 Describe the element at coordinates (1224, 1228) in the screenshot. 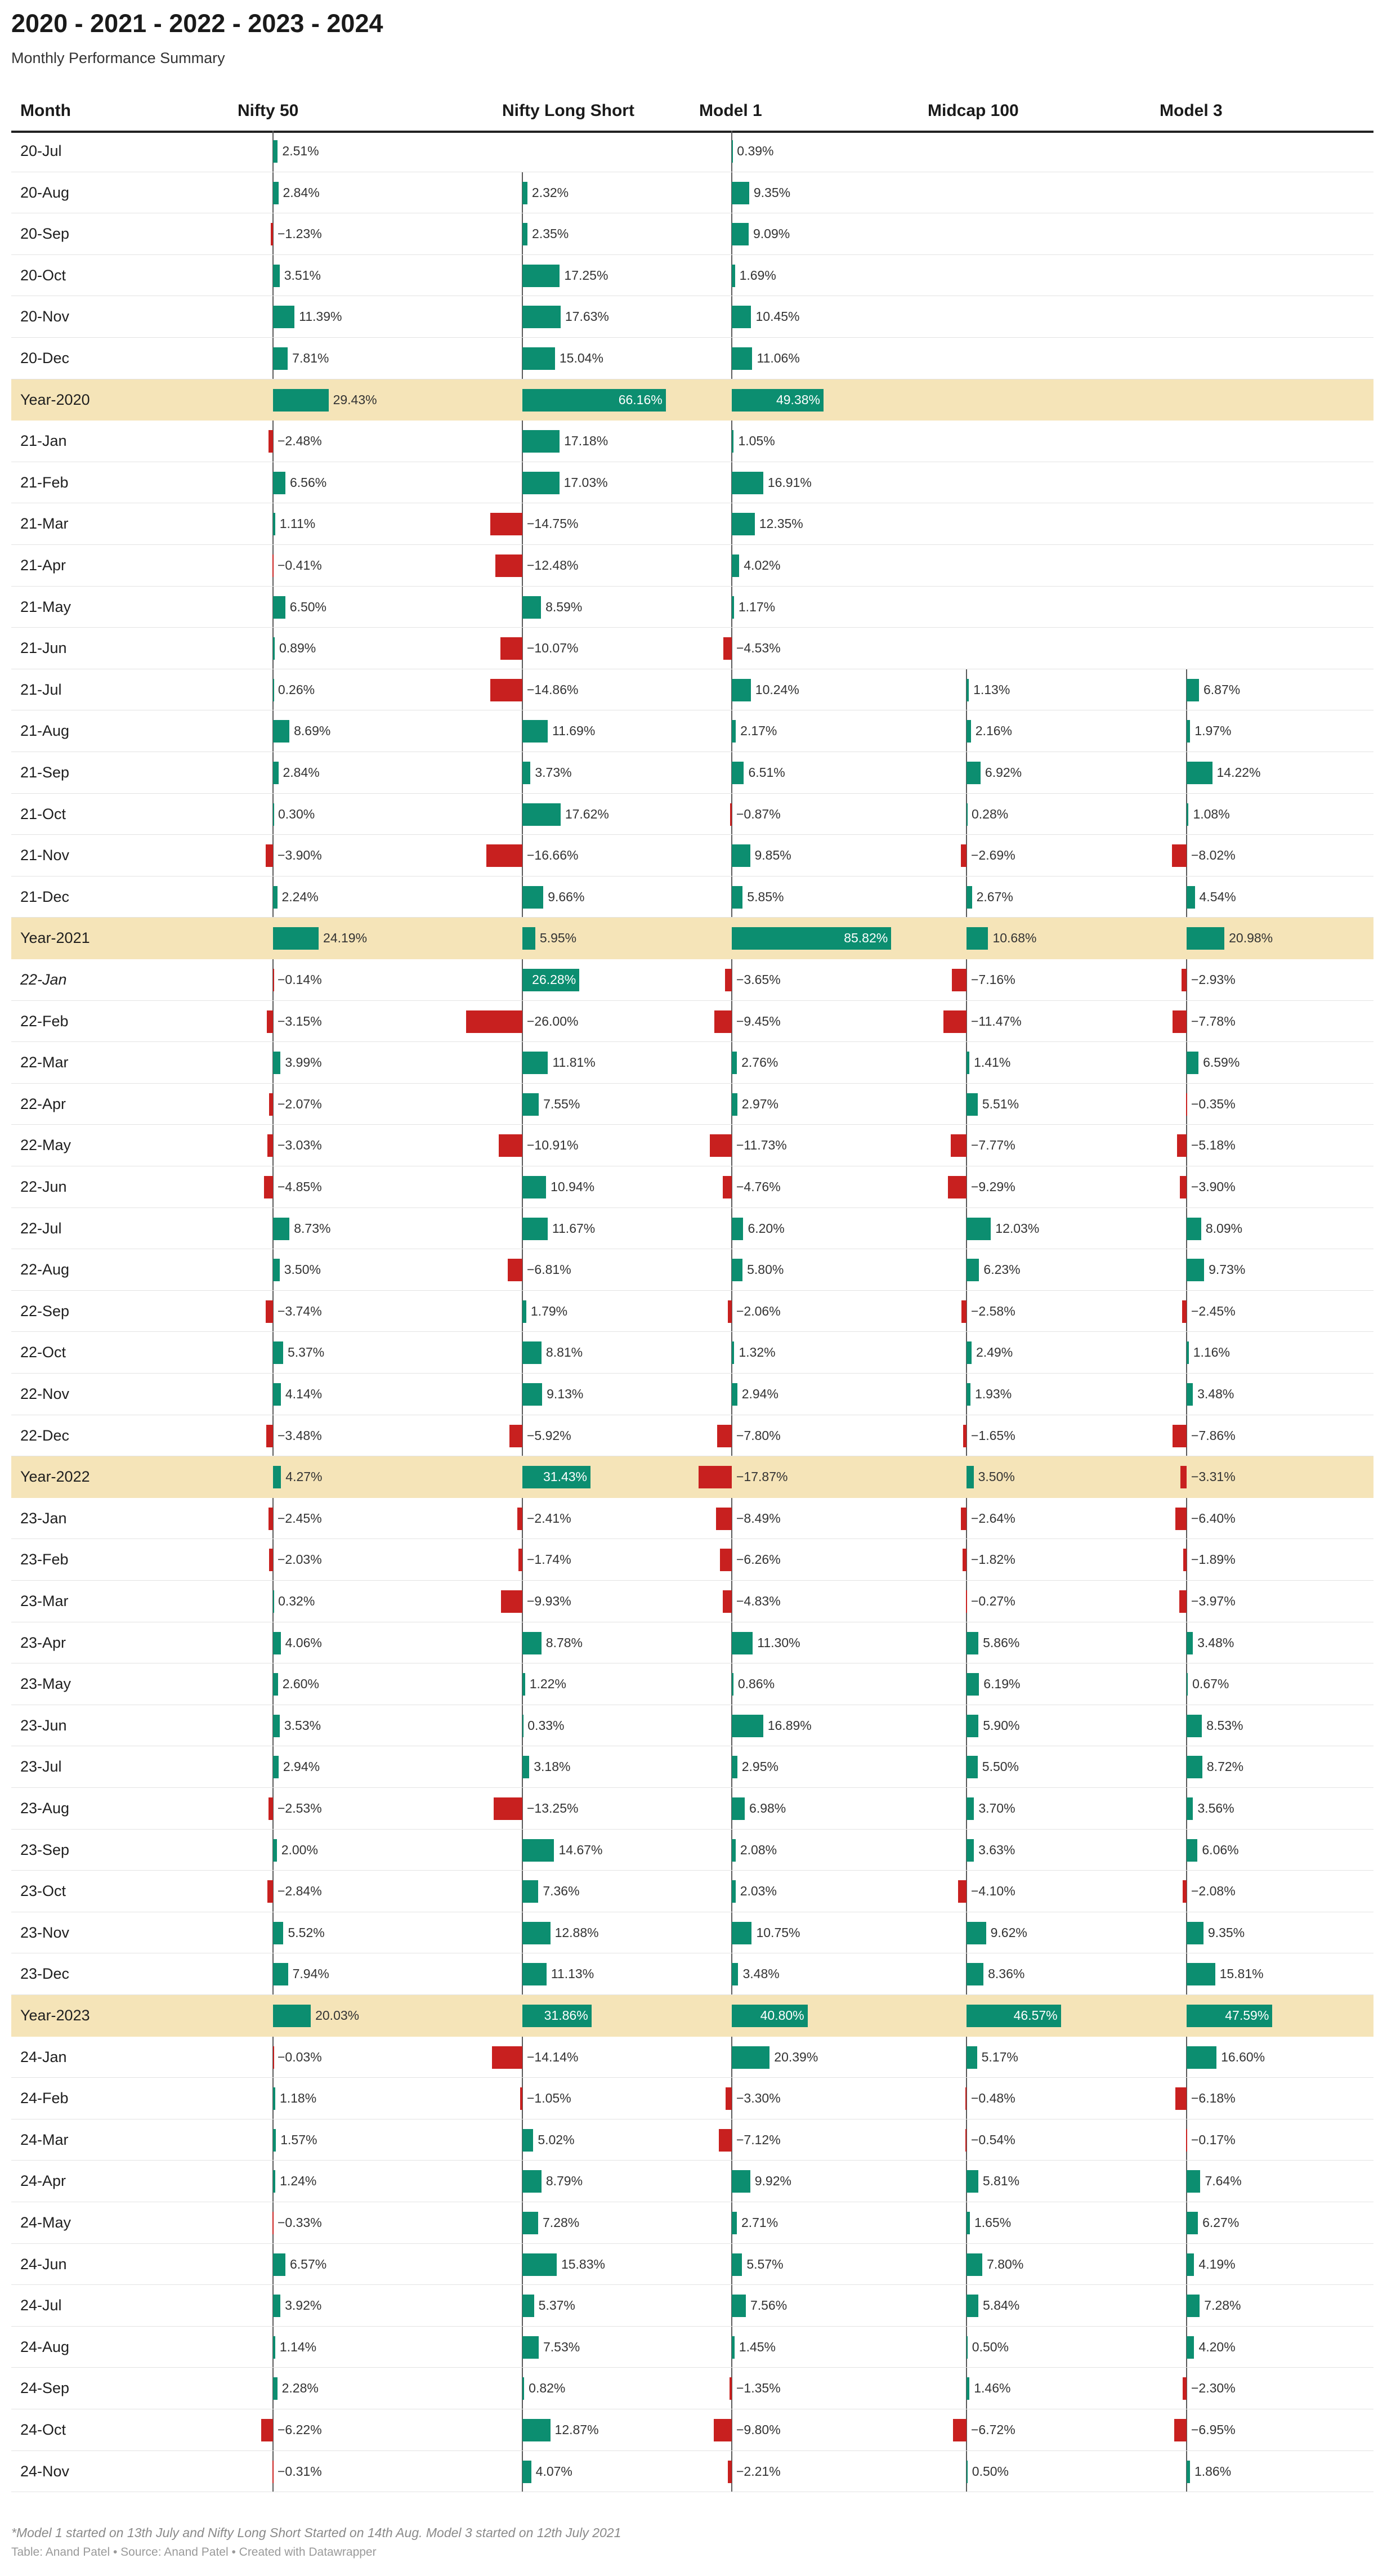

I see `model-3-value-label: 8.09%` at that location.